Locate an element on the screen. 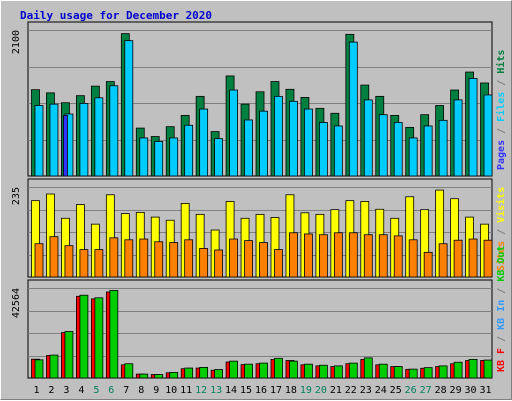 Image resolution: width=512 pixels, height=401 pixels. x-tick-label-day-28: 28 is located at coordinates (441, 390).